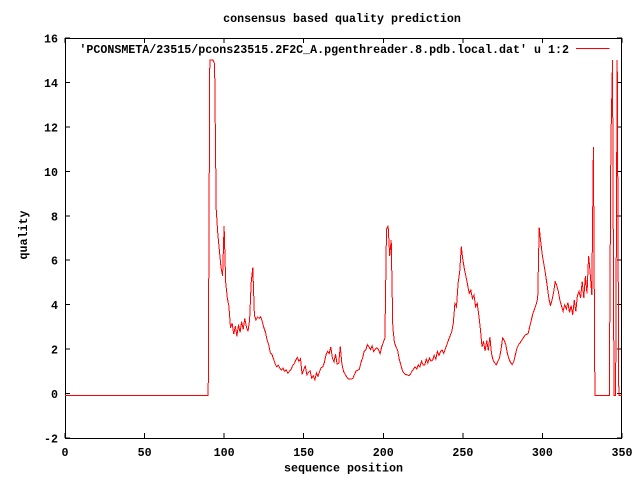 The image size is (640, 480). Describe the element at coordinates (342, 19) in the screenshot. I see `svg-text:consensus based quality predic: consensus based quality prediction` at that location.